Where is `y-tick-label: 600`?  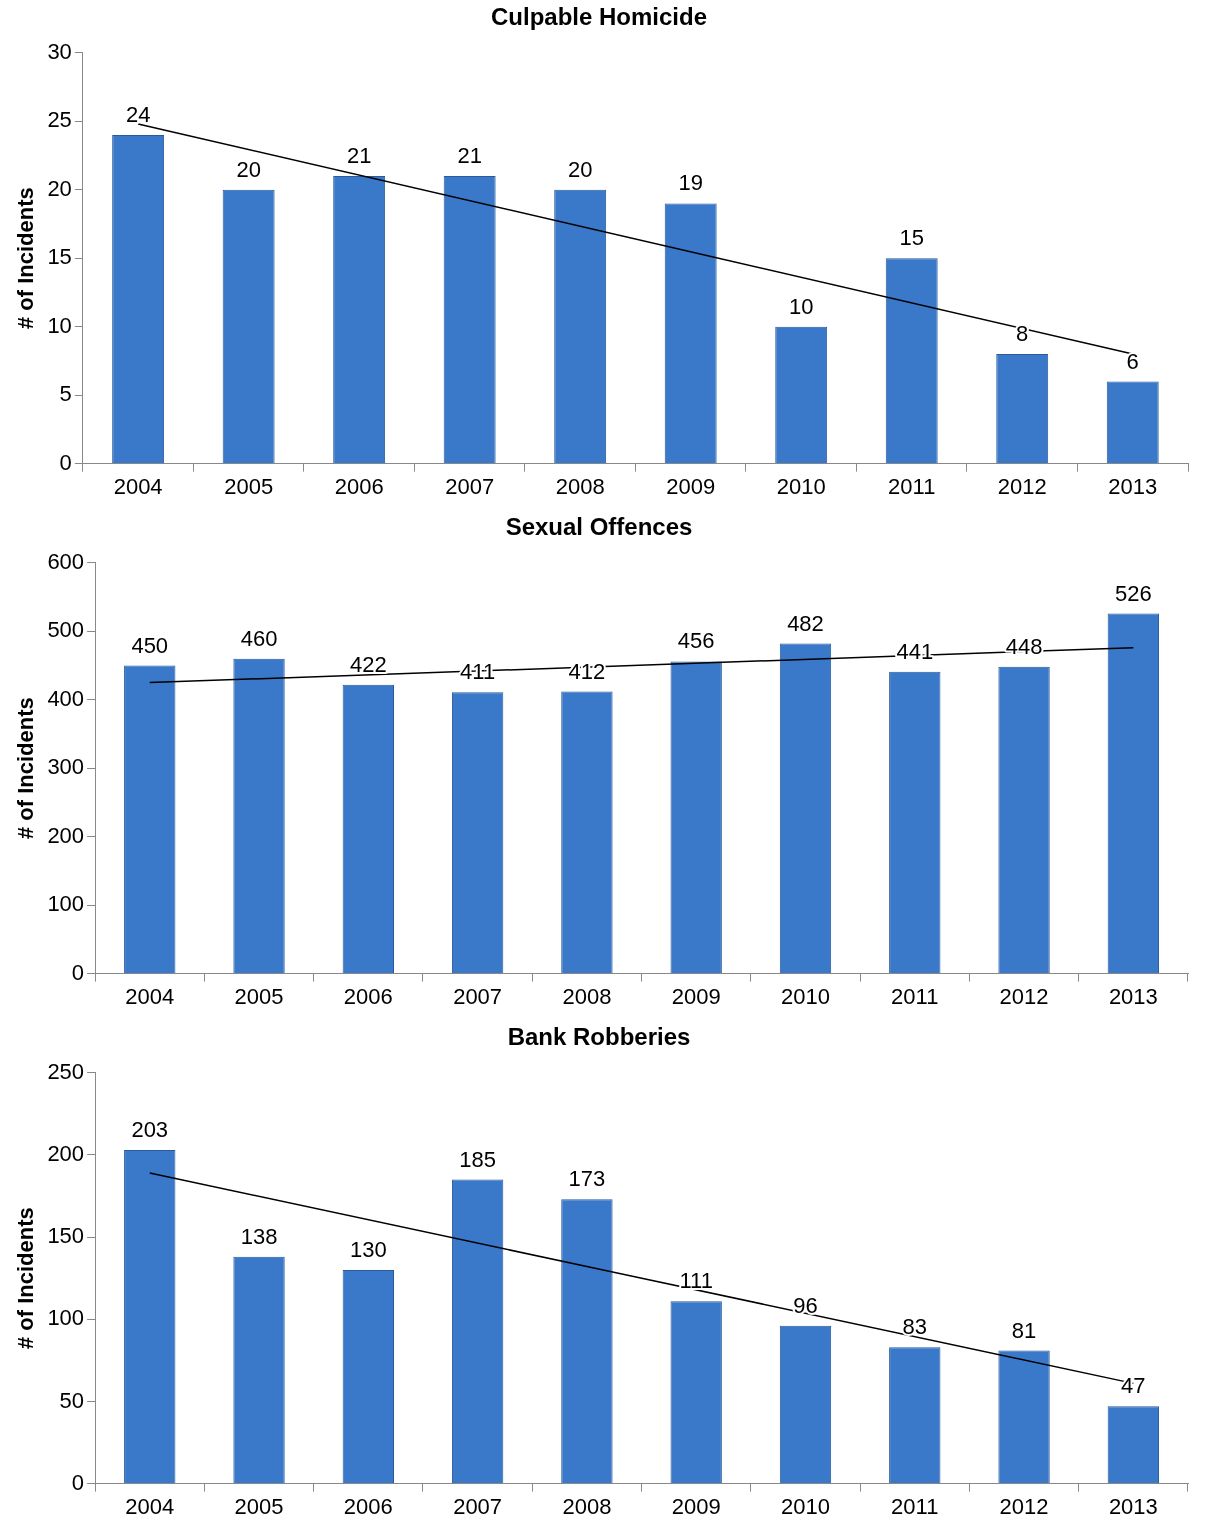 y-tick-label: 600 is located at coordinates (66, 561).